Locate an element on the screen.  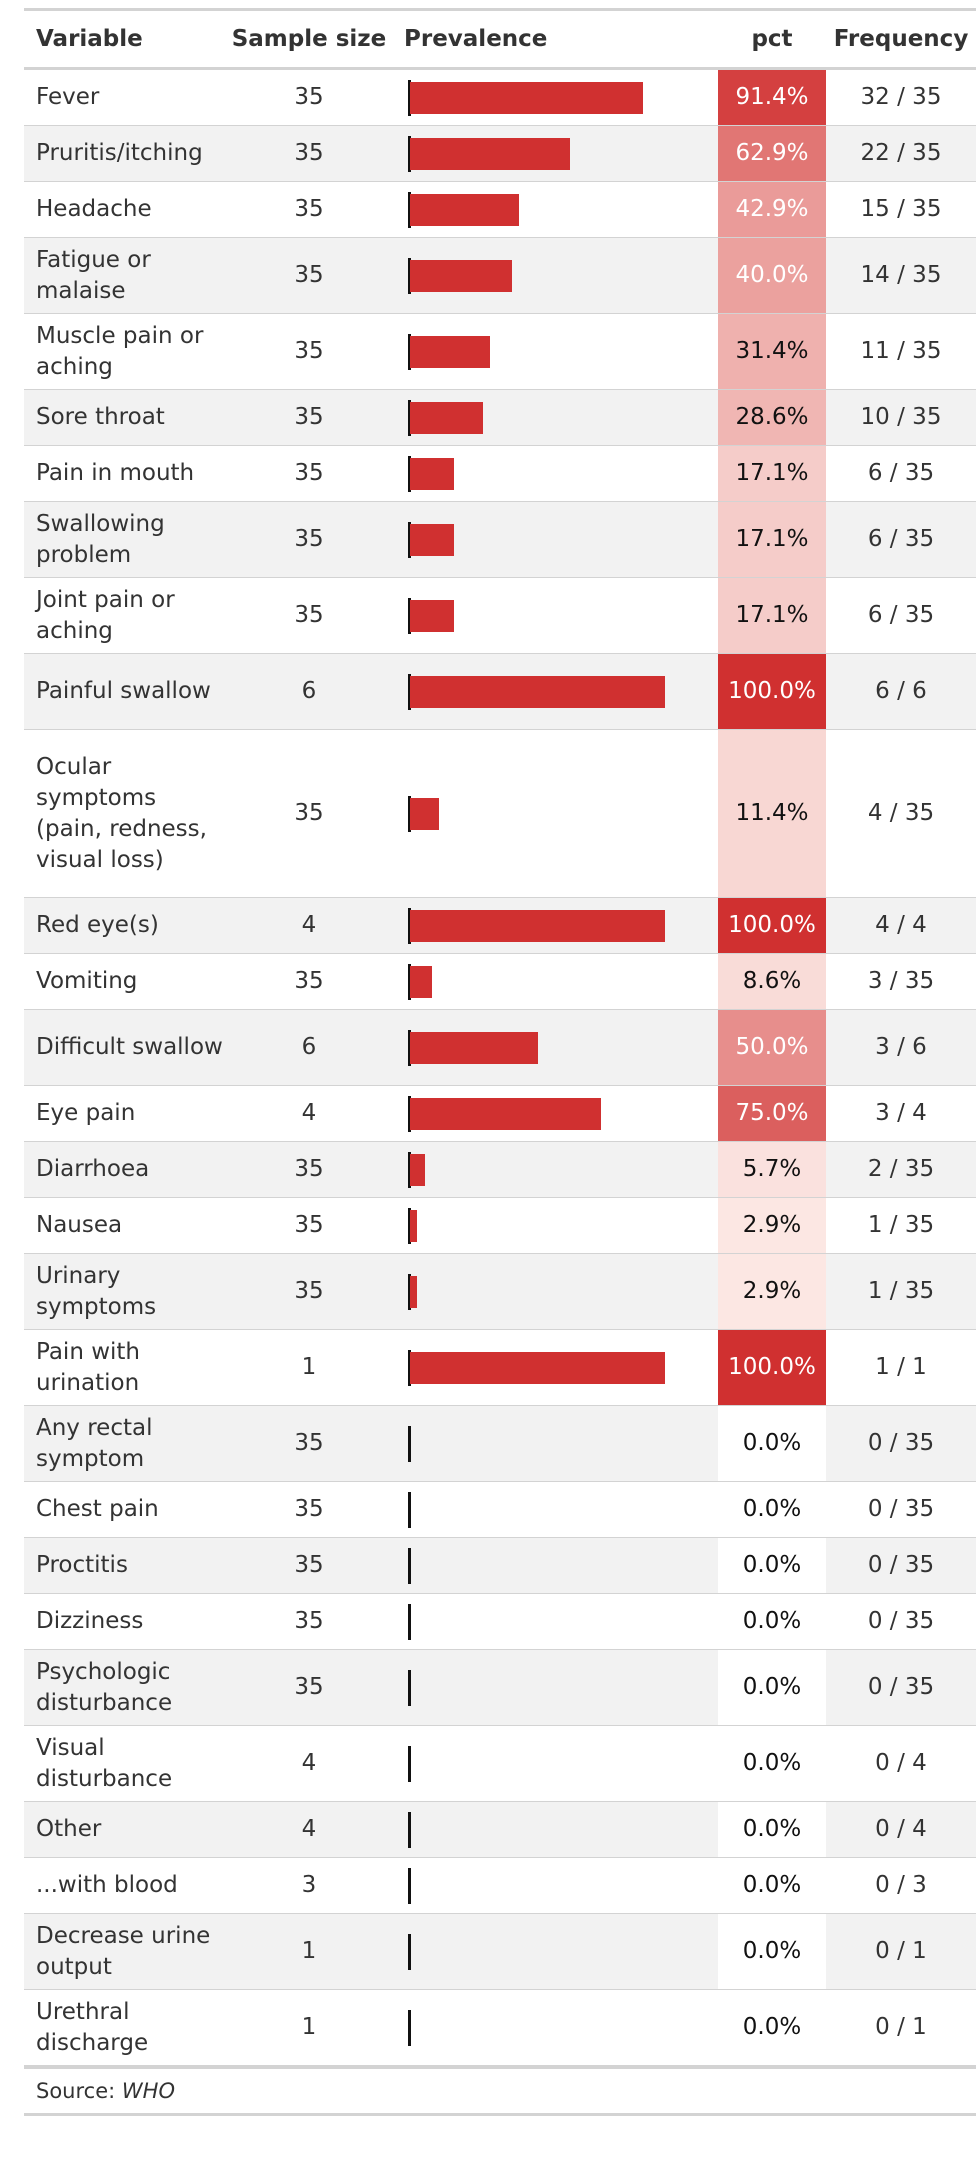
frequency-cell: 15 / 35 is located at coordinates (901, 209).